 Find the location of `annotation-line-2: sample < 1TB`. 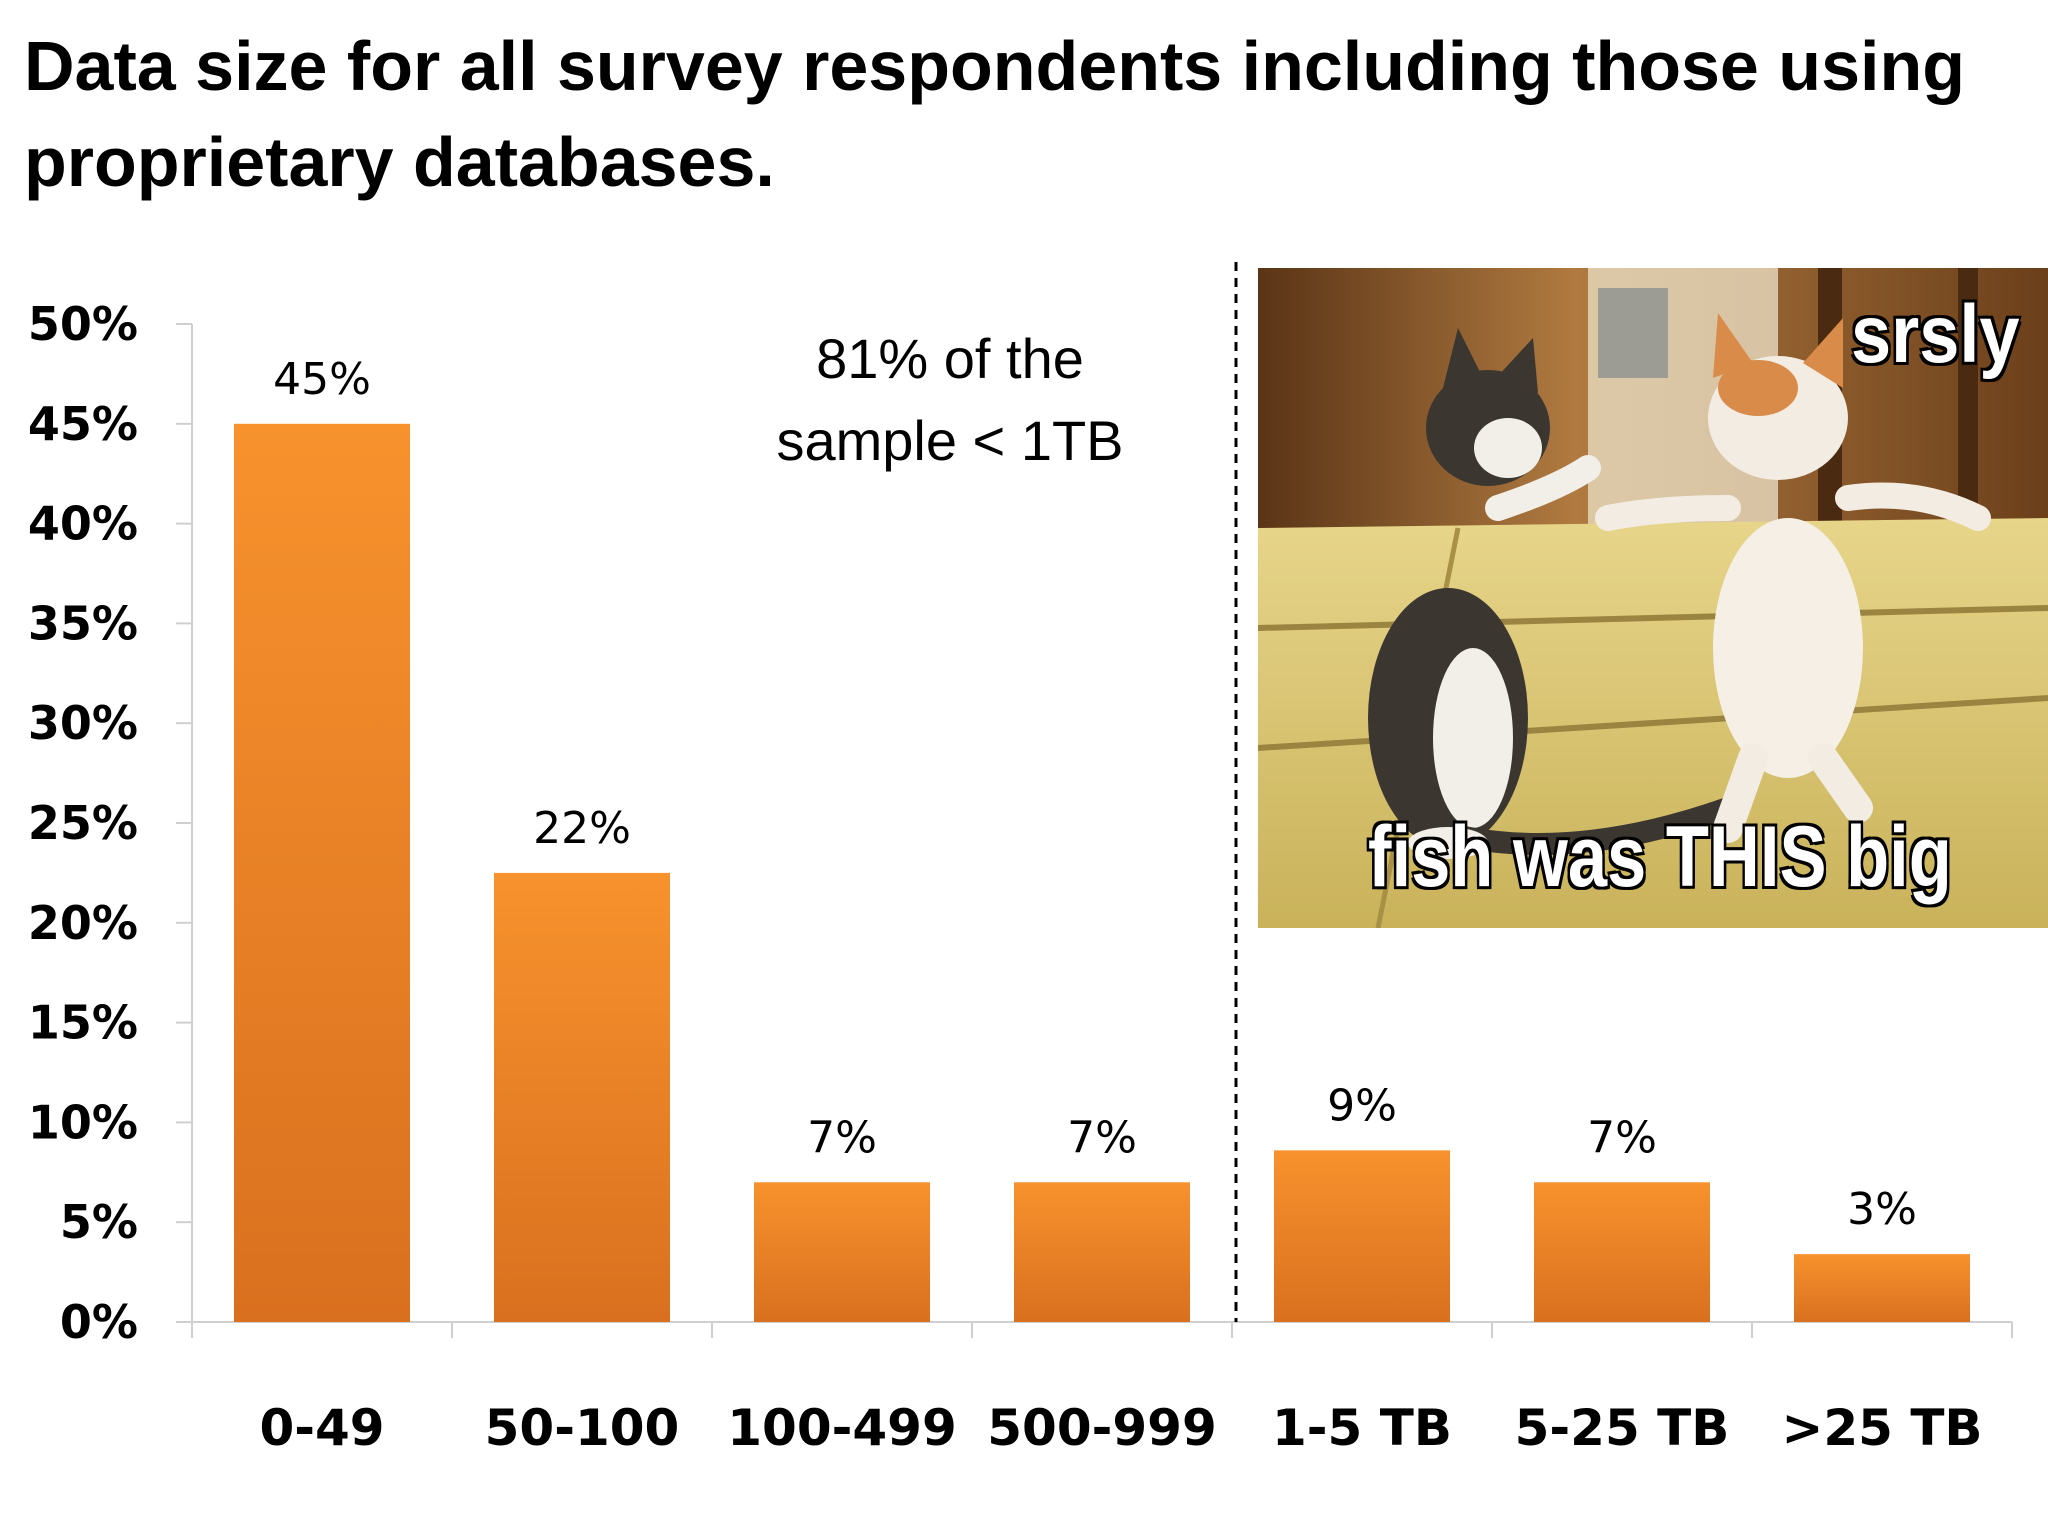

annotation-line-2: sample < 1TB is located at coordinates (950, 440).